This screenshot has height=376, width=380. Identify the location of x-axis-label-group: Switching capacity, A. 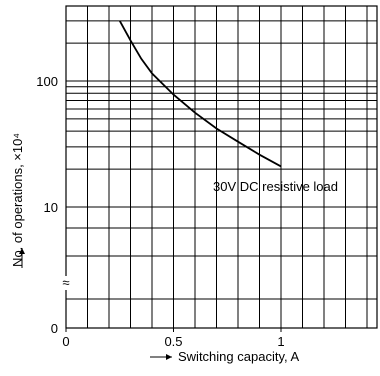
(224, 356).